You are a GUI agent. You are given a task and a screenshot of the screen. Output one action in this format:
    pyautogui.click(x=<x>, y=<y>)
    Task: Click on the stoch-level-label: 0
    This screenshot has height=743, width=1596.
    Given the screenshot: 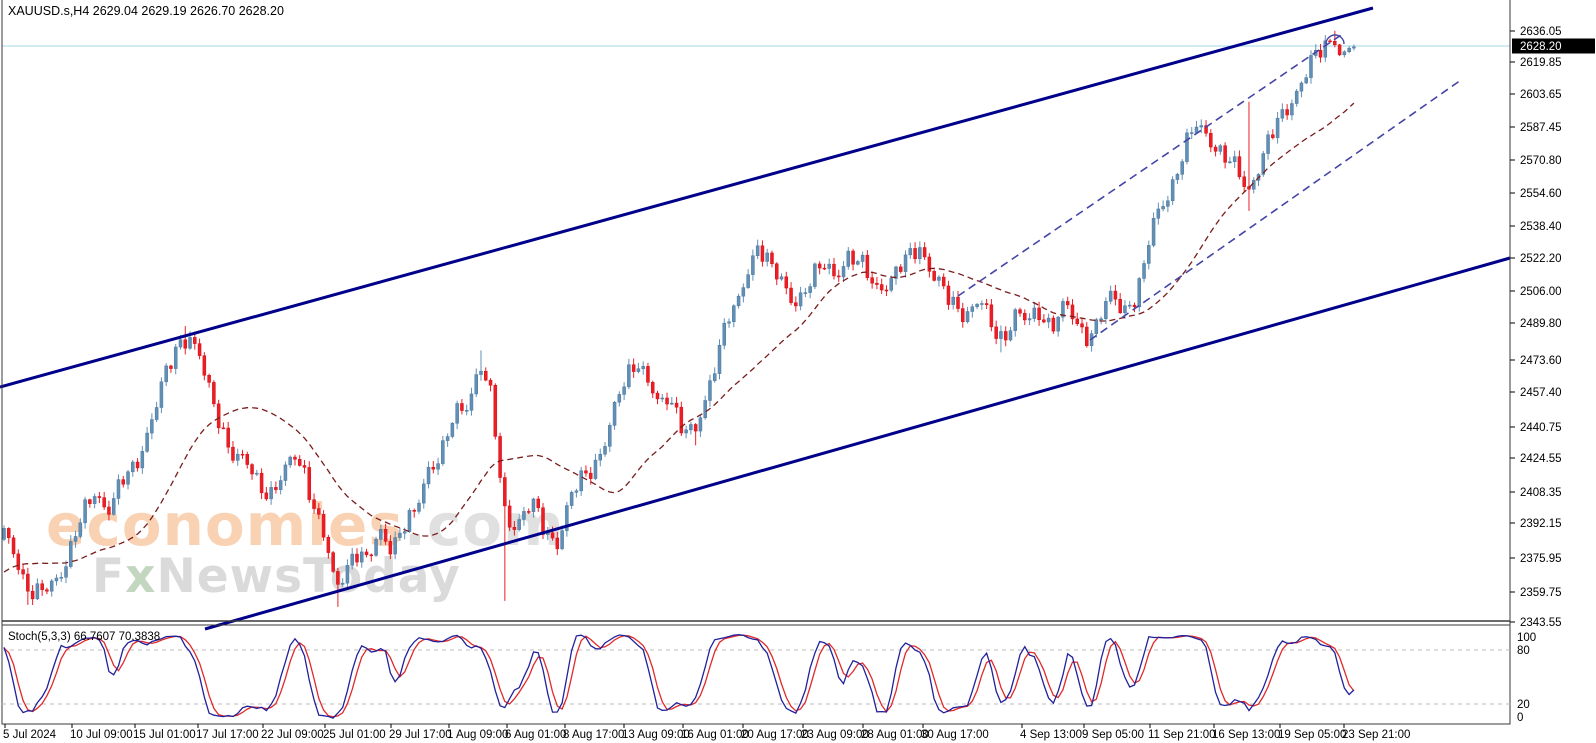 What is the action you would take?
    pyautogui.click(x=1520, y=718)
    